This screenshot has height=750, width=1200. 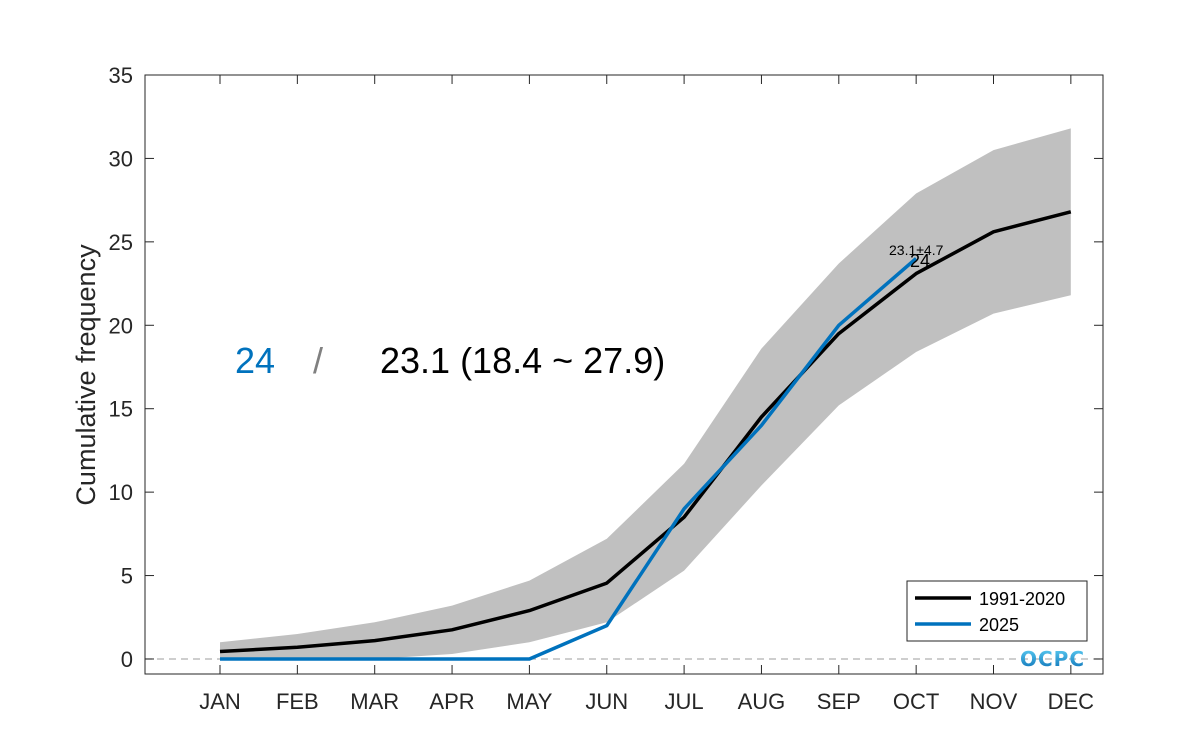 What do you see at coordinates (529, 701) in the screenshot?
I see `x-tick-label: MAY` at bounding box center [529, 701].